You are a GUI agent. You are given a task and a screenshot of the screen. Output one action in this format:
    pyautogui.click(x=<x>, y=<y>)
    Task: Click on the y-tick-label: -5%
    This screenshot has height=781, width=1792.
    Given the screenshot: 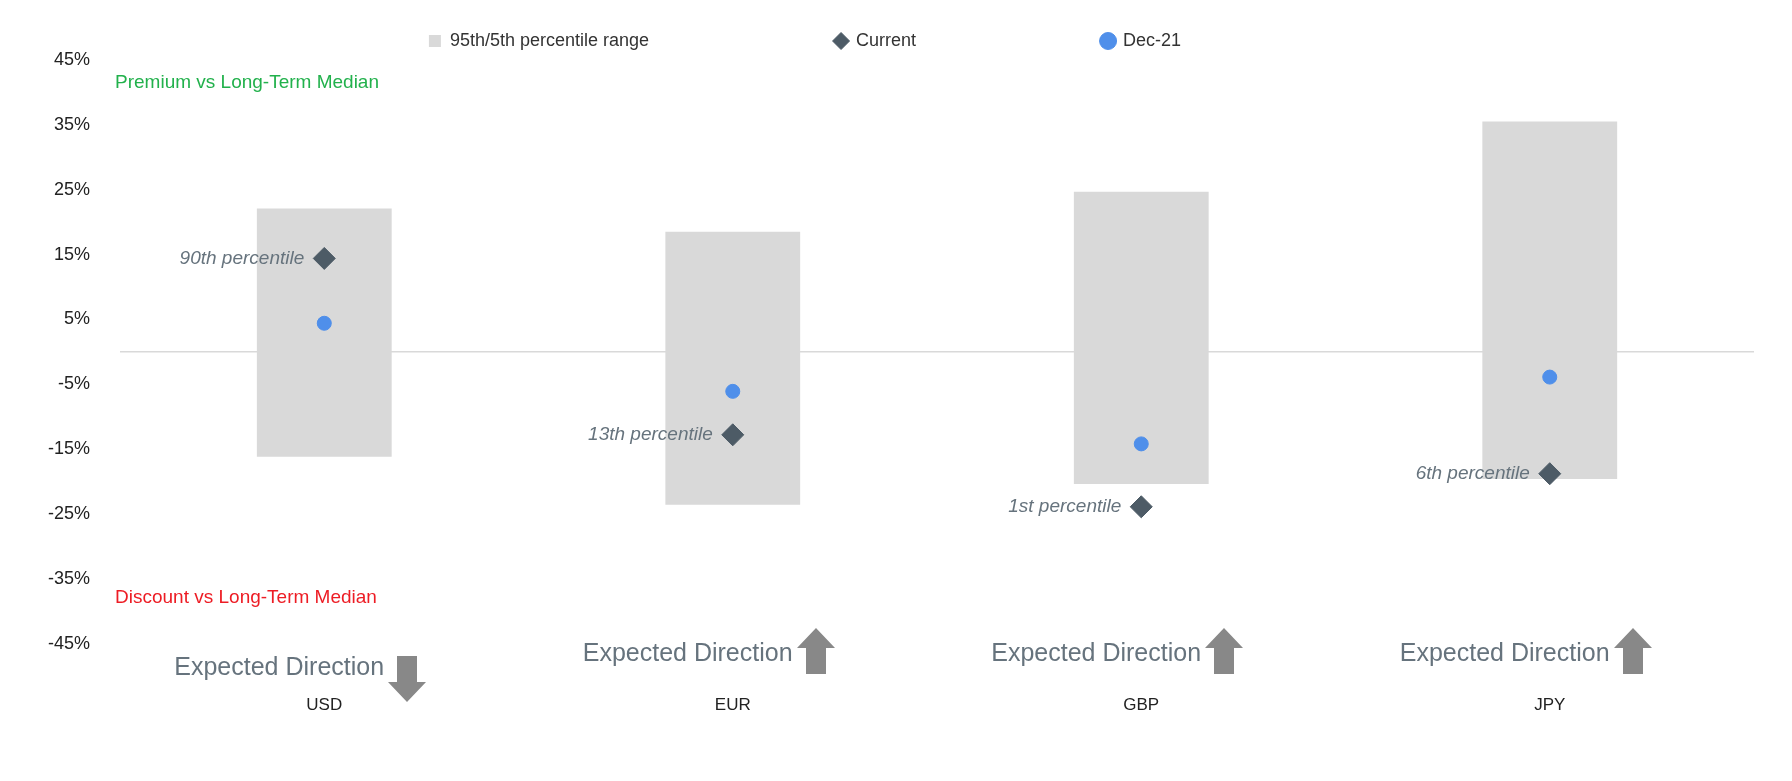 What is the action you would take?
    pyautogui.click(x=74, y=383)
    